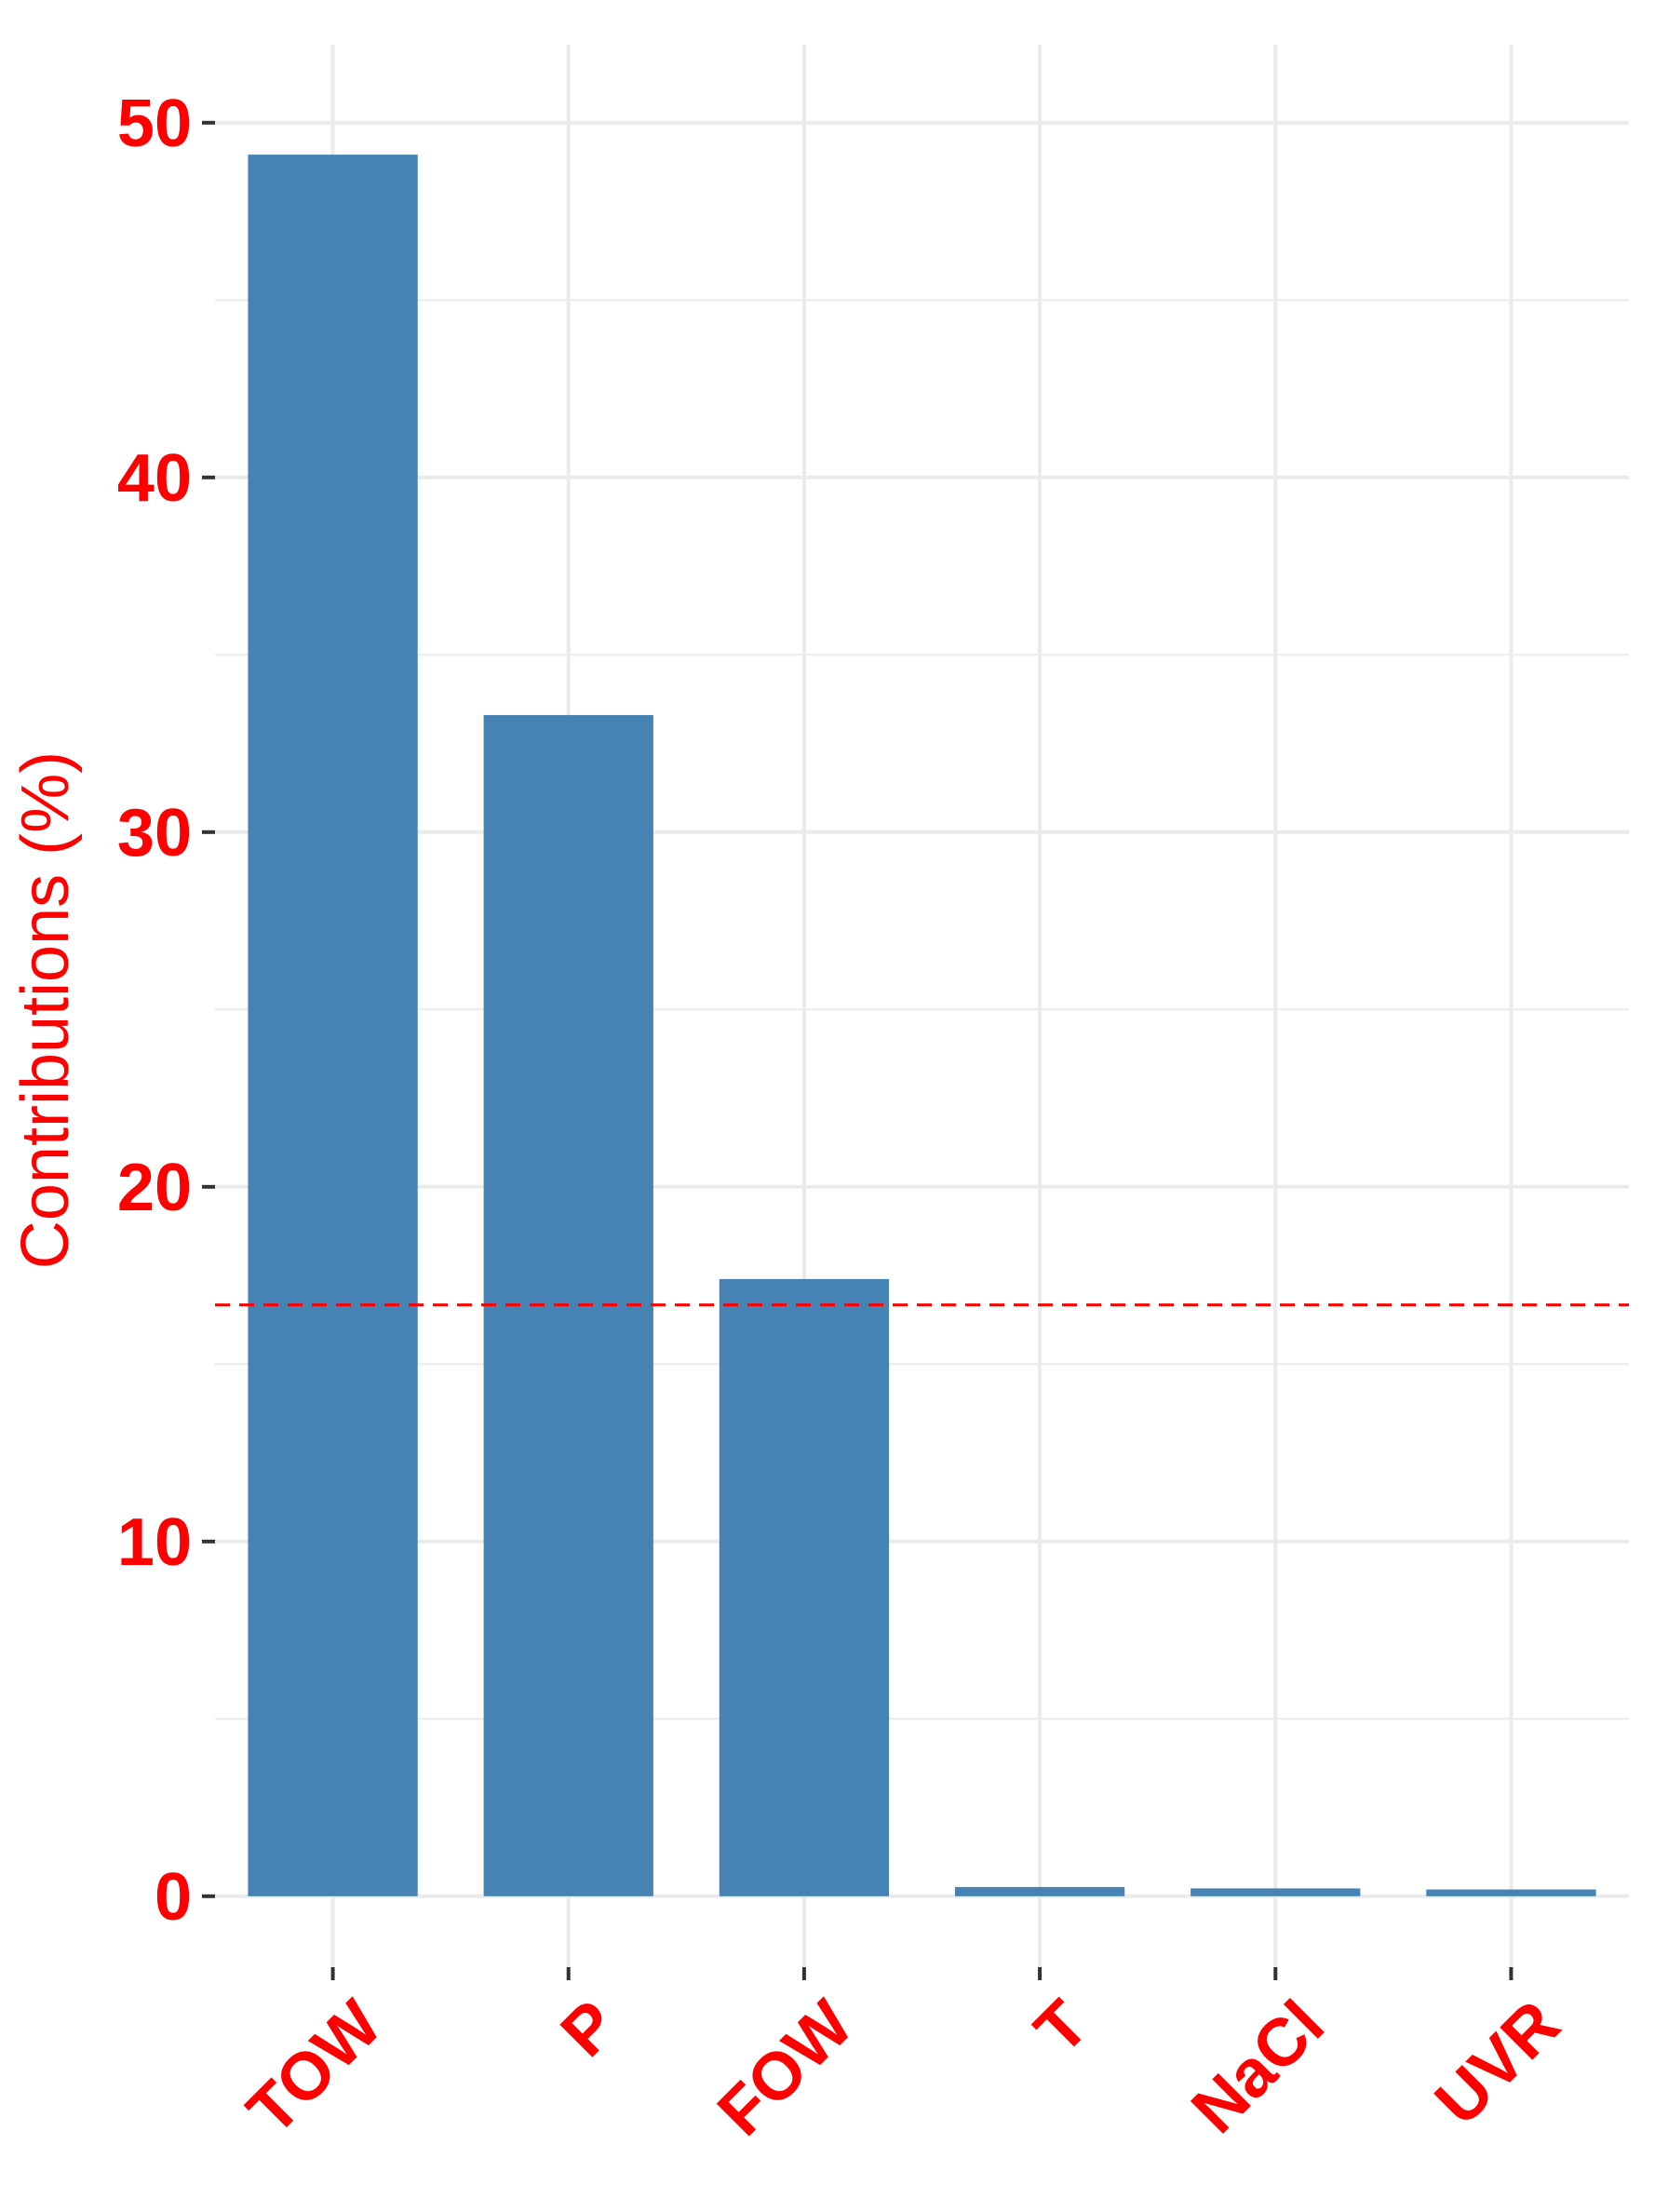 The image size is (1655, 2212). I want to click on x-tick-label-p: P, so click(589, 2029).